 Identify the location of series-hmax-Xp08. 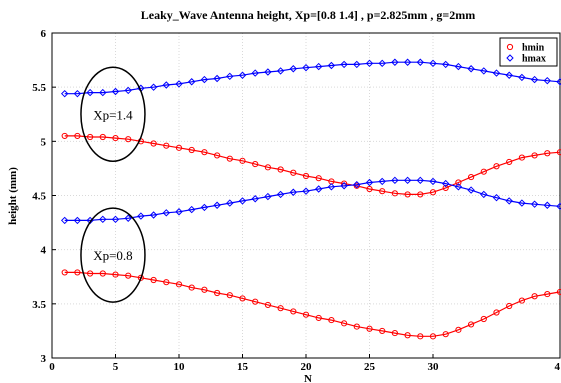
(310, 200).